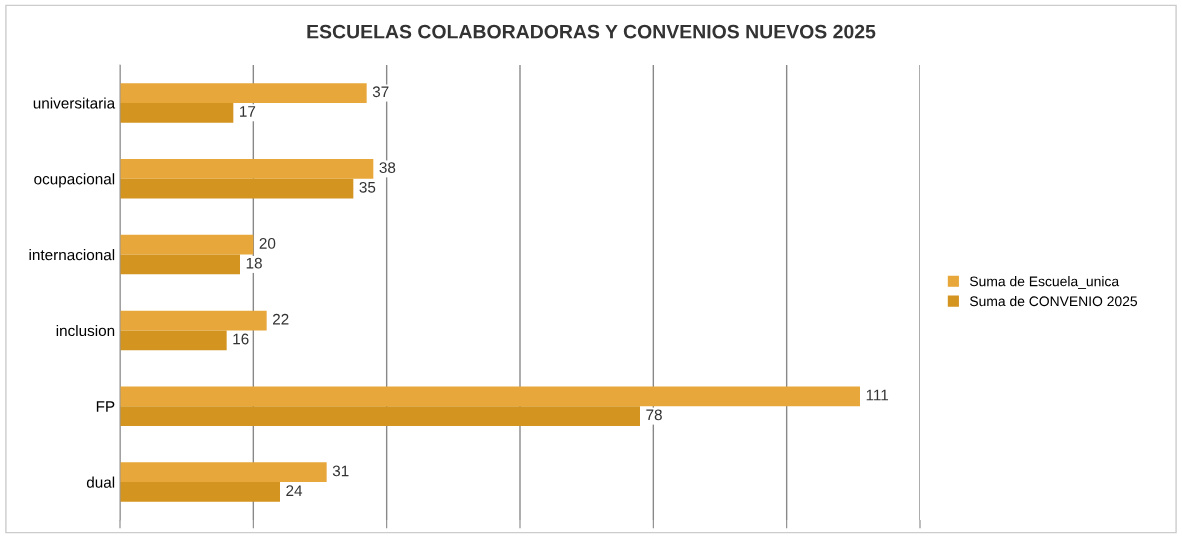 This screenshot has width=1182, height=538. Describe the element at coordinates (280, 319) in the screenshot. I see `data-label: 22` at that location.